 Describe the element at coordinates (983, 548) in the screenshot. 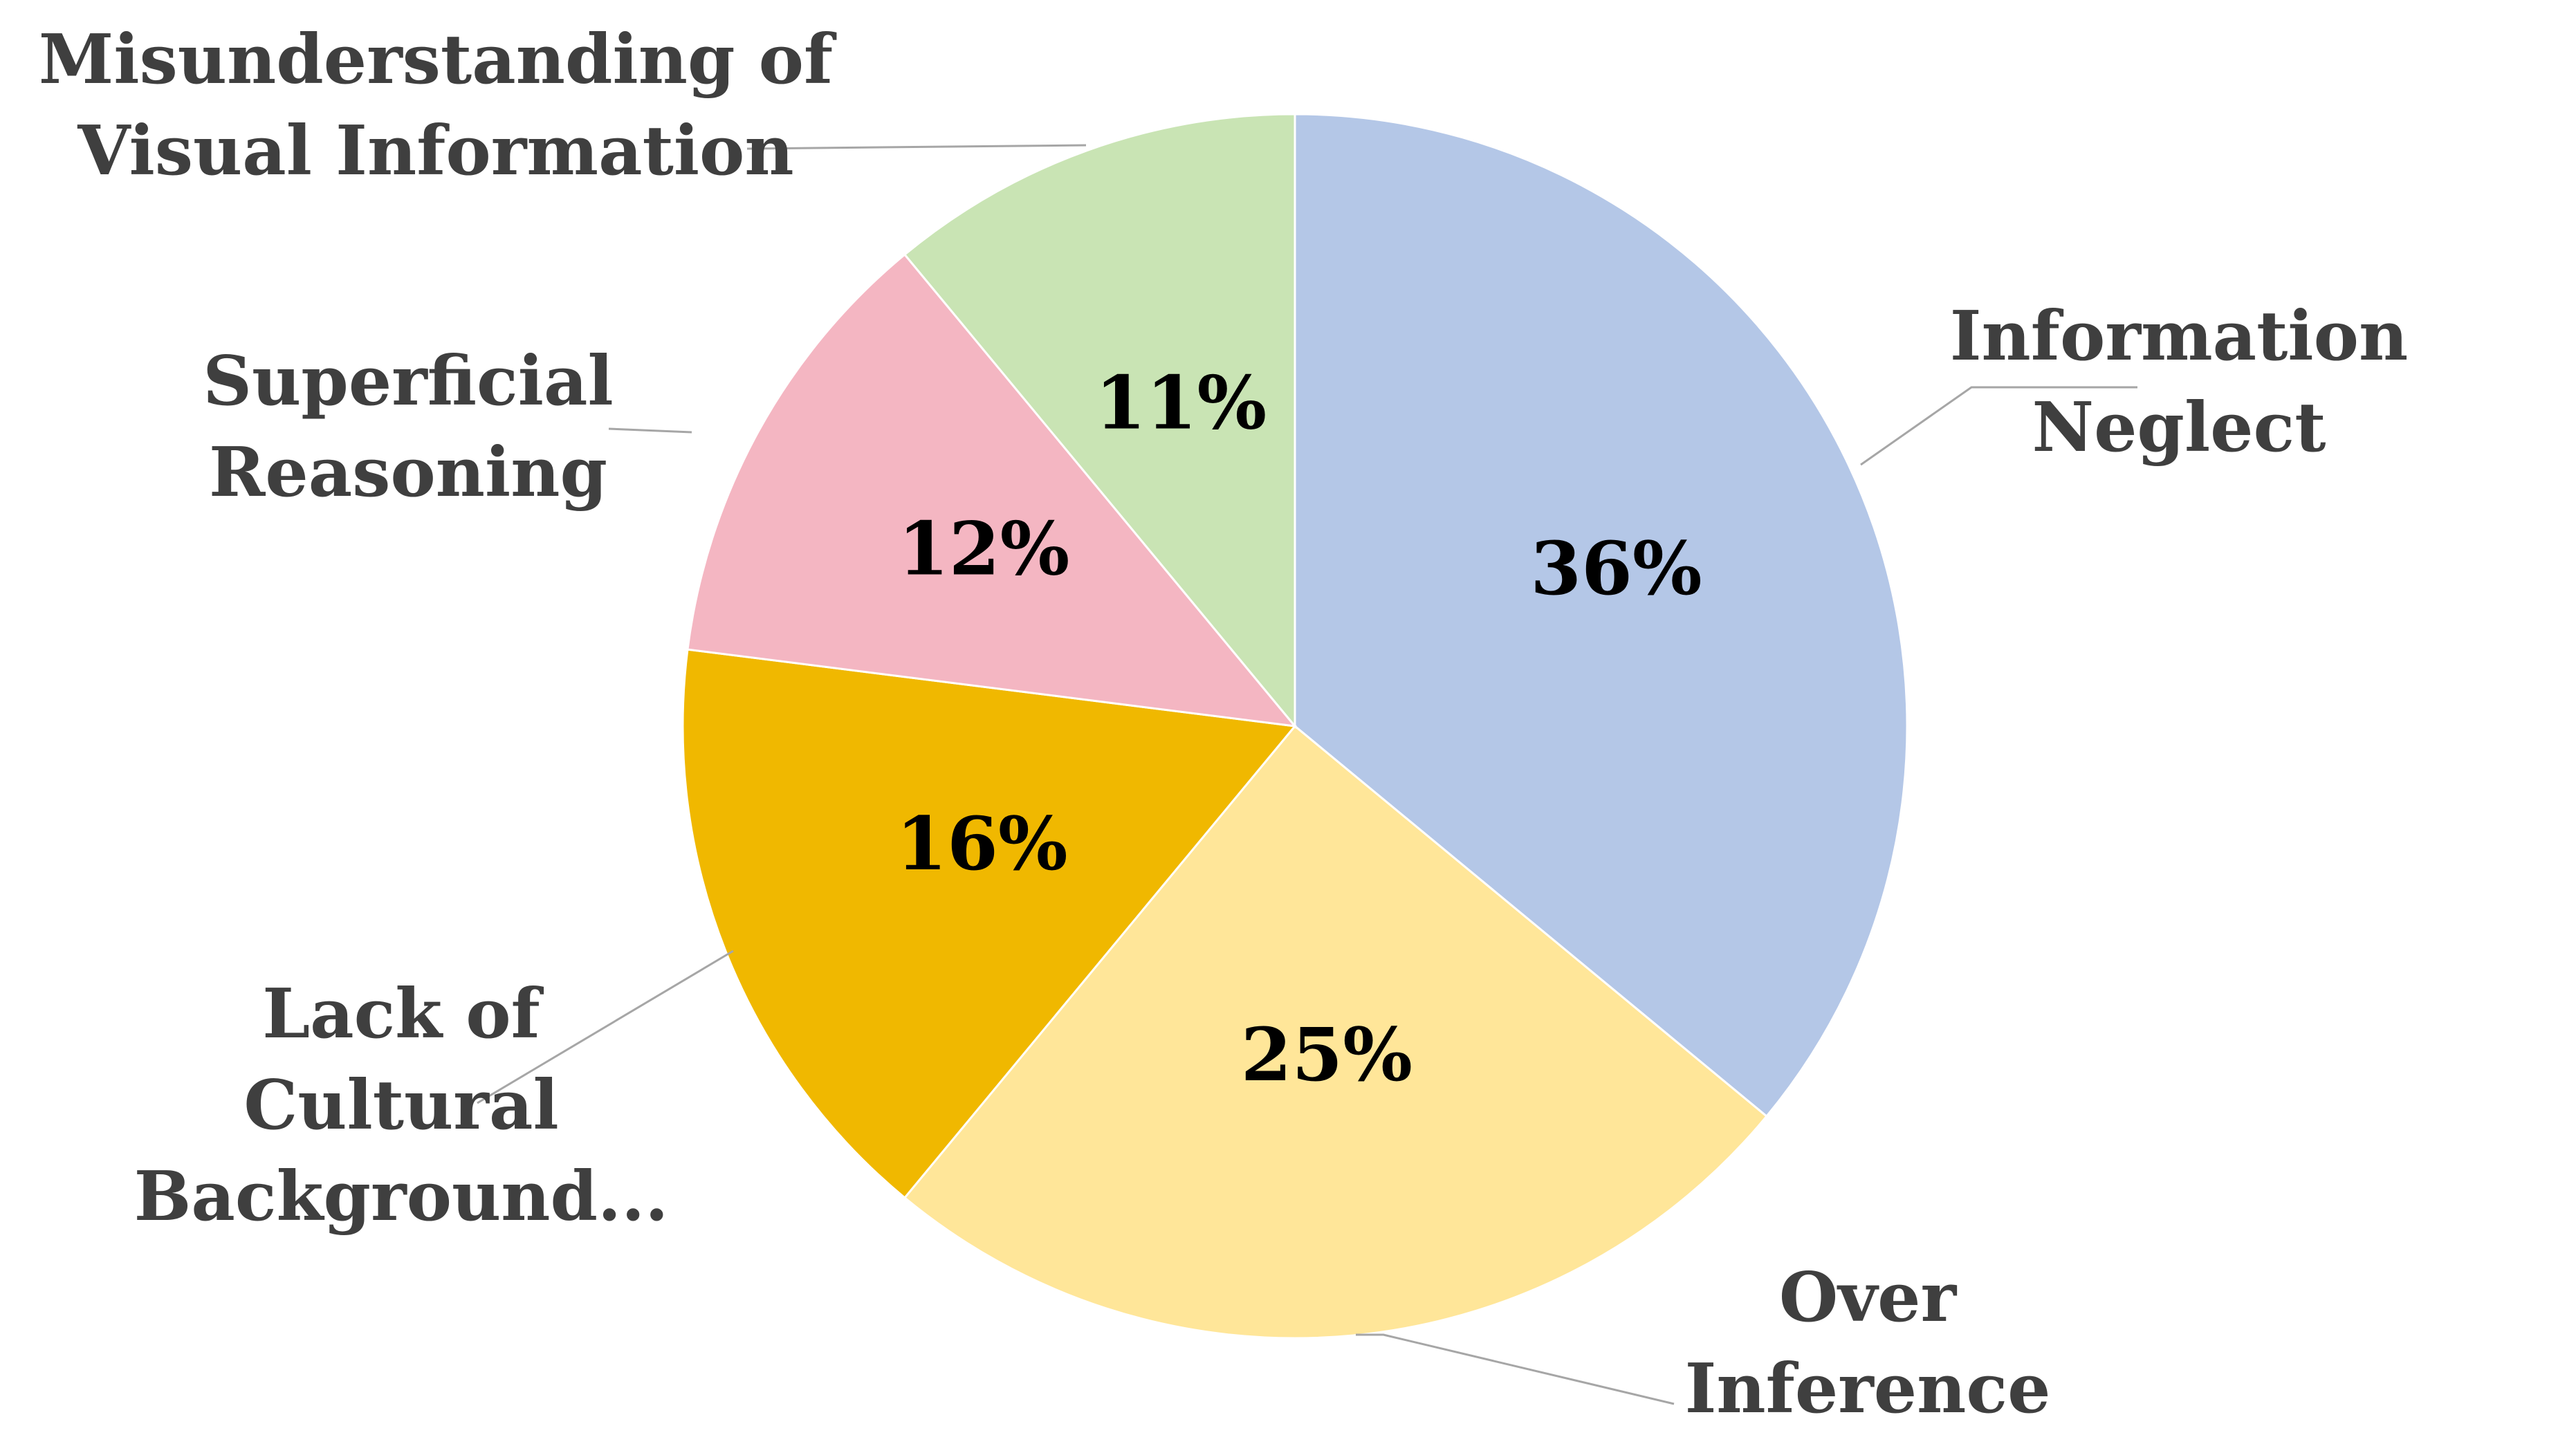

I see `slice-value-label-4: 12%` at that location.